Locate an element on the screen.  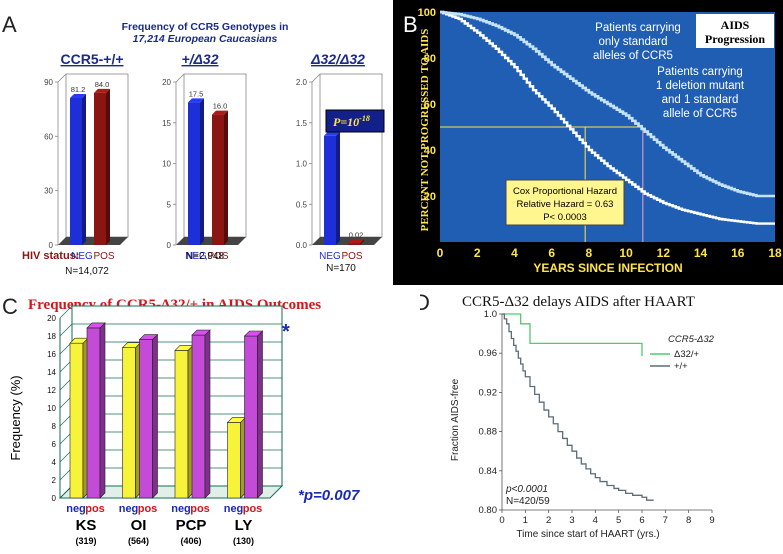
c-ytick-3: 6 is located at coordinates (54, 444).